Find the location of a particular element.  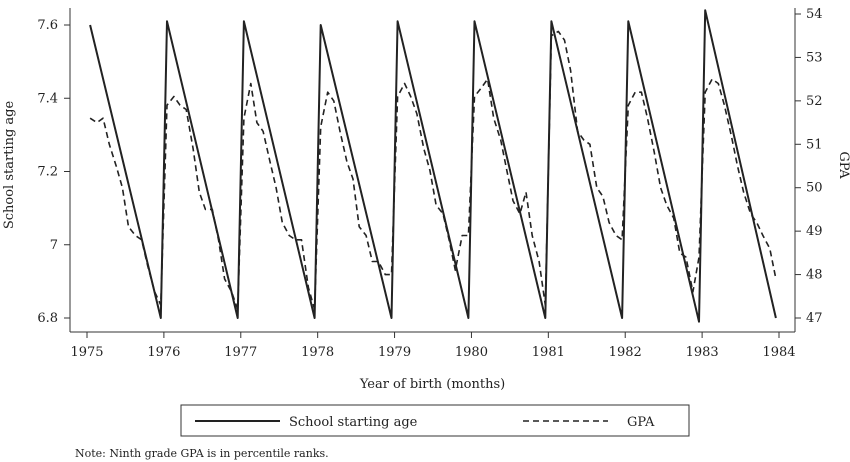

x-tick-label: 1981 is located at coordinates (548, 352).